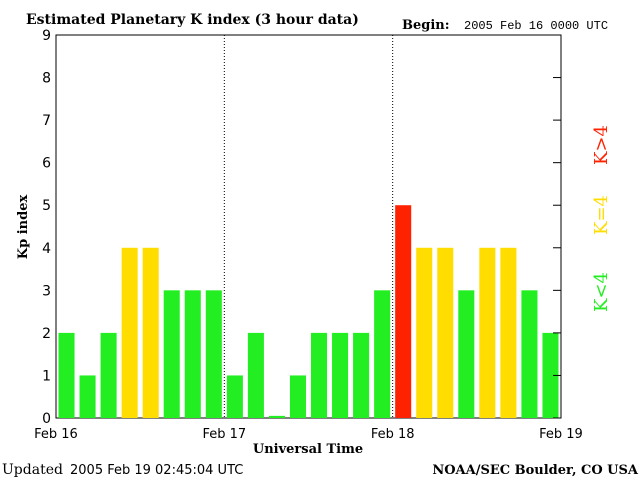 This screenshot has height=480, width=640. I want to click on y-tick-label: 5, so click(46, 206).